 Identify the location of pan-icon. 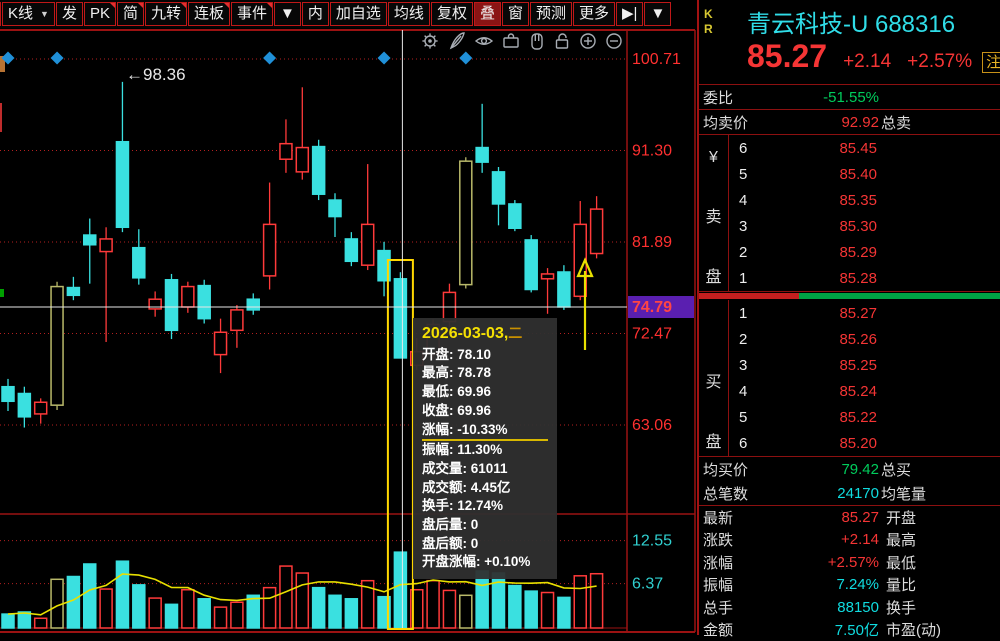
(537, 41).